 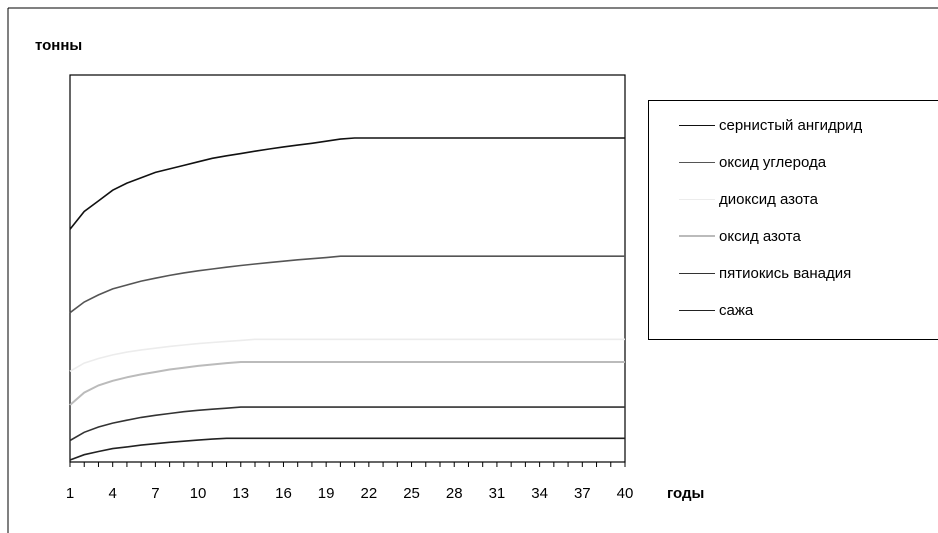 I want to click on legend-item: сернистый ангидрид, so click(x=770, y=125).